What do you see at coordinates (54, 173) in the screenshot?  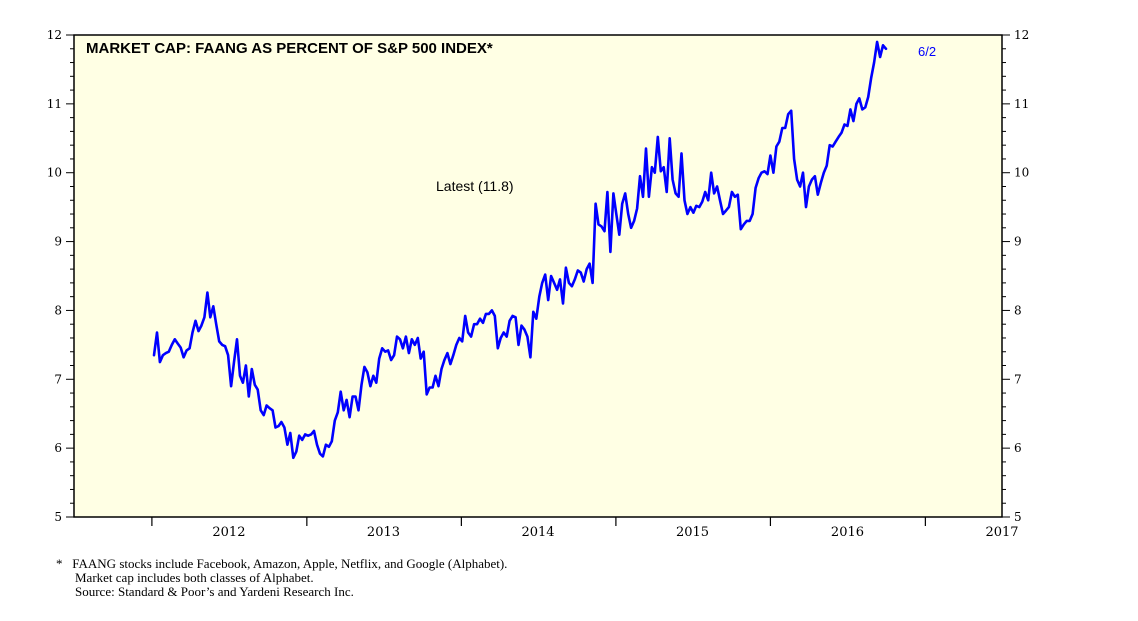 I see `y-tick-label-left: 10` at bounding box center [54, 173].